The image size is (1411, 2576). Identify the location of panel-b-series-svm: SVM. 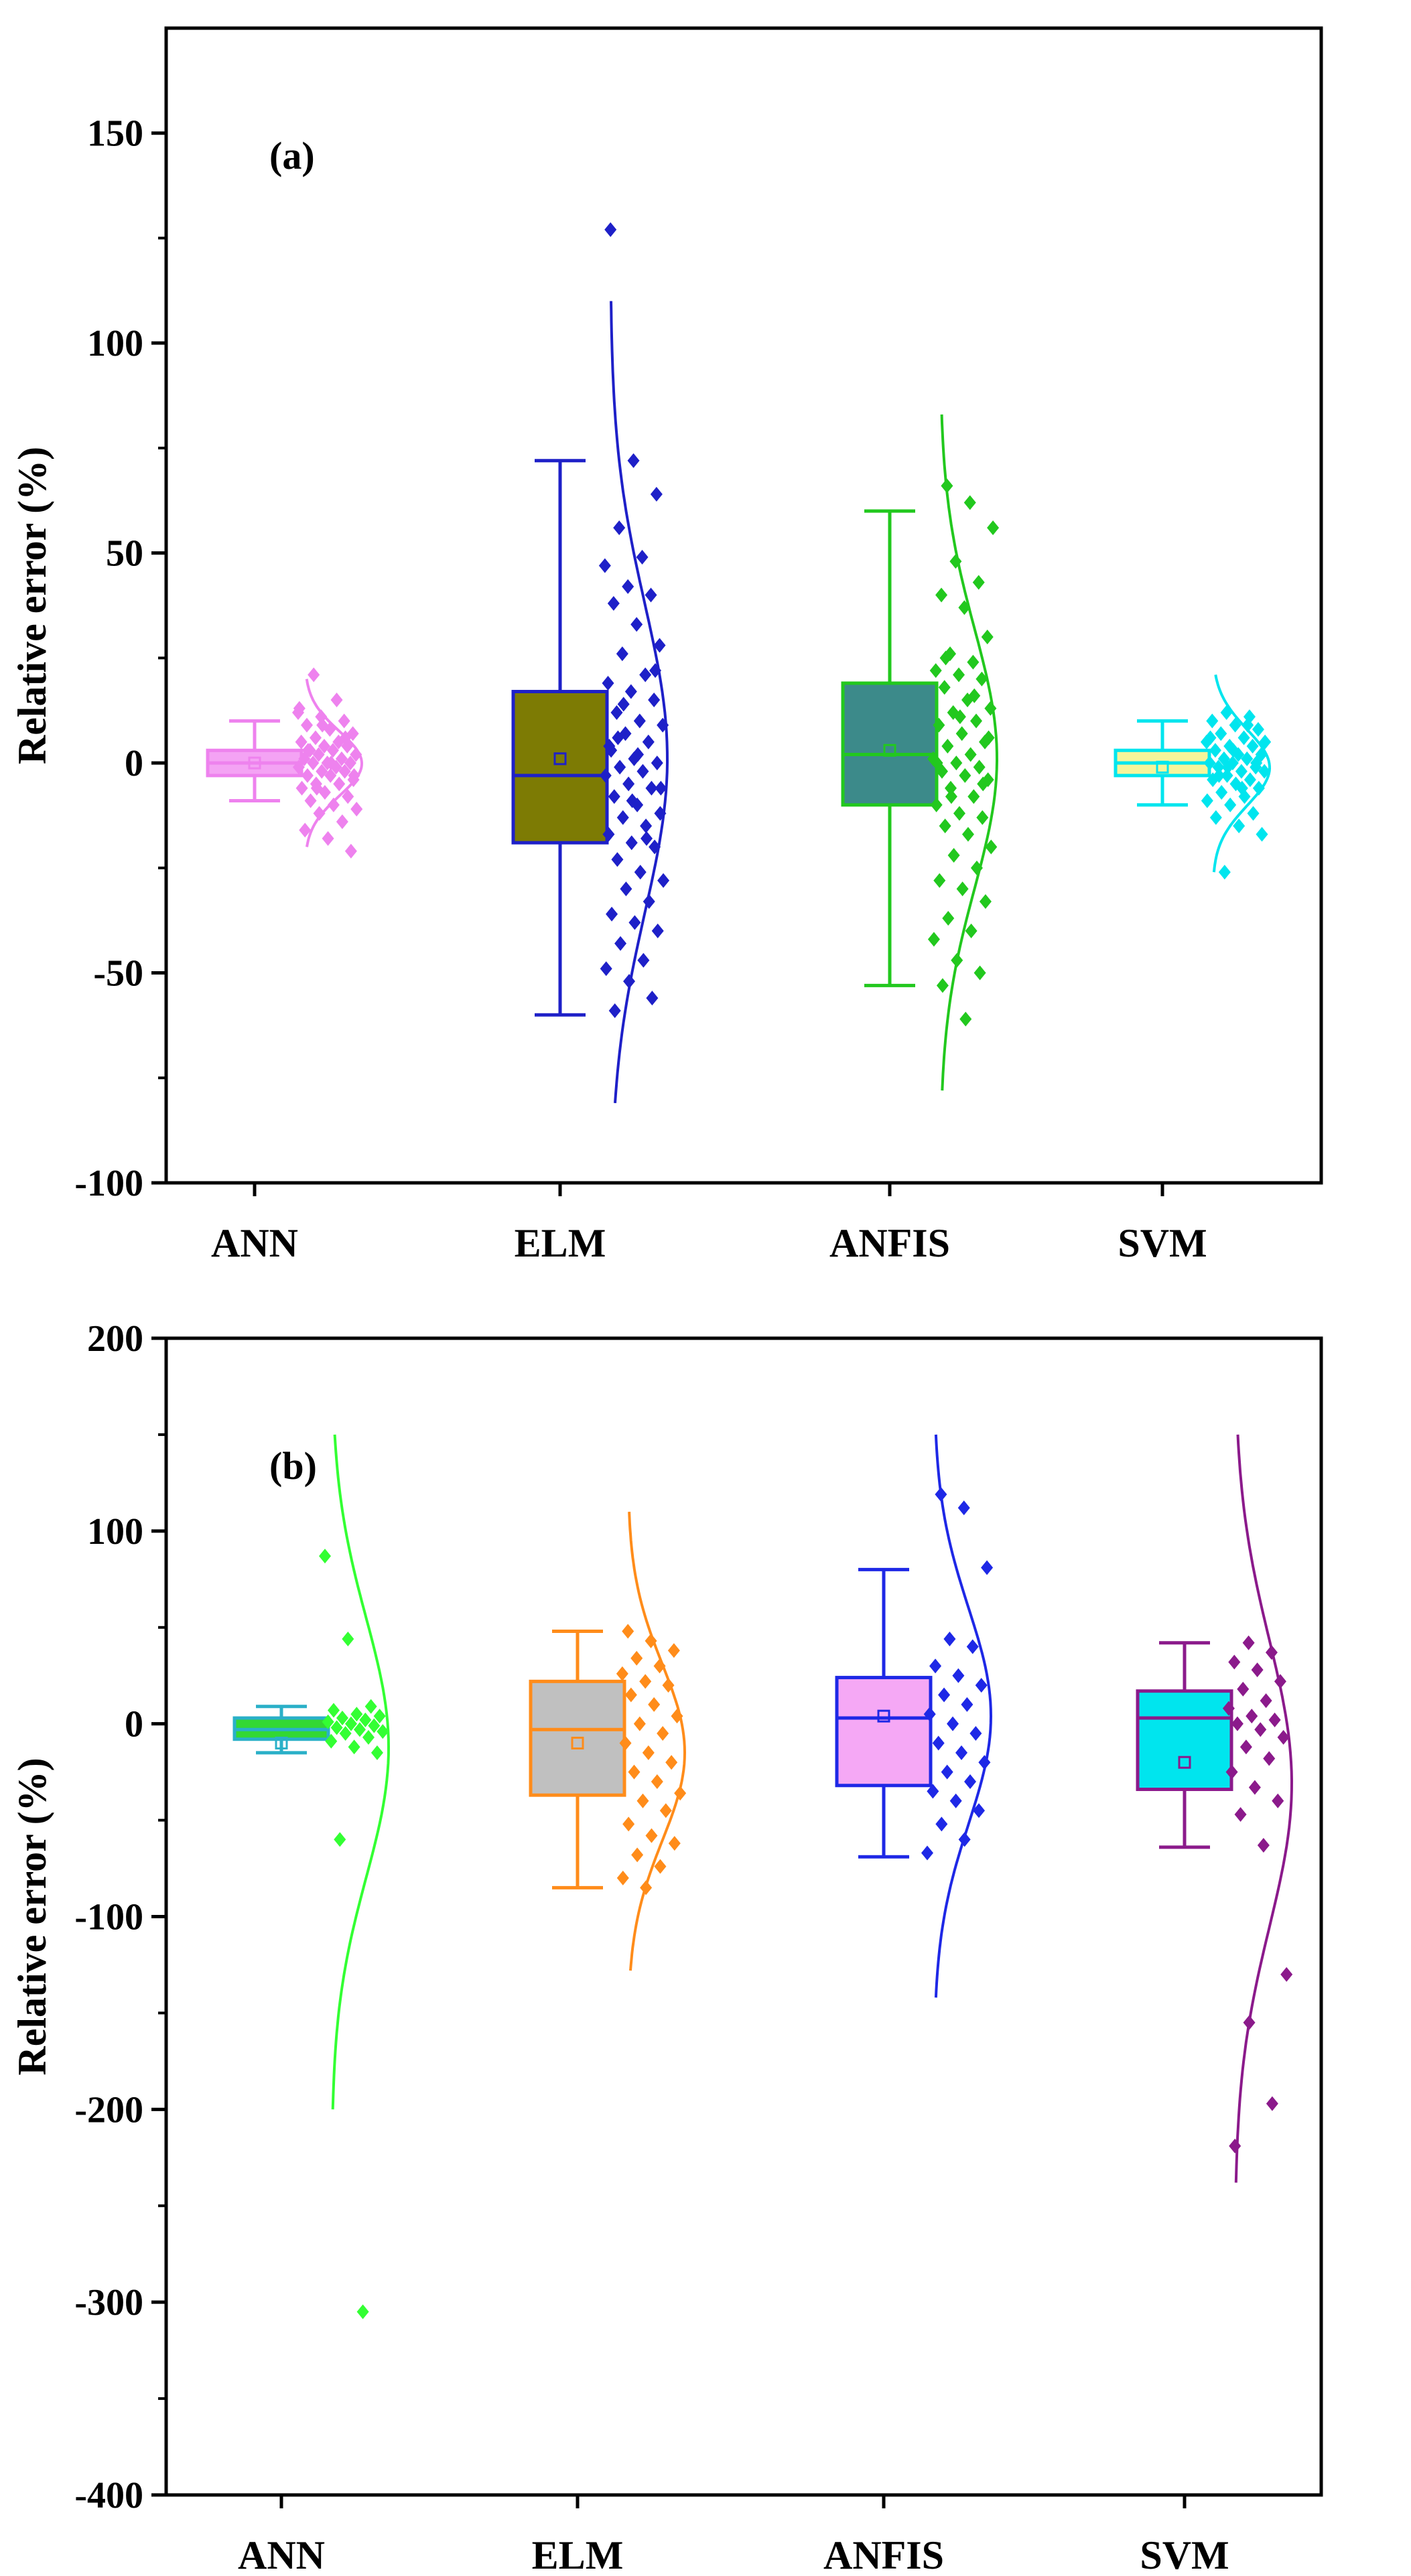
(1215, 2005).